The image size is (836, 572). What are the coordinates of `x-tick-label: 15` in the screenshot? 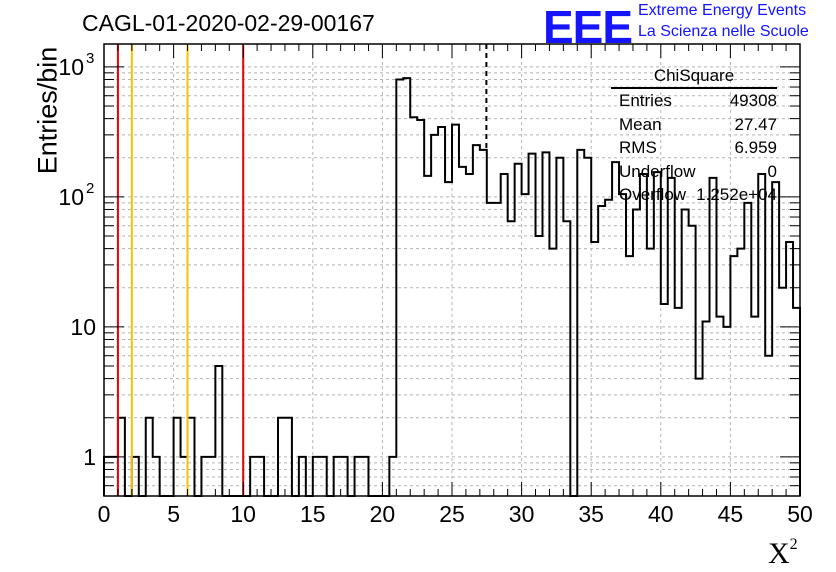 It's located at (313, 514).